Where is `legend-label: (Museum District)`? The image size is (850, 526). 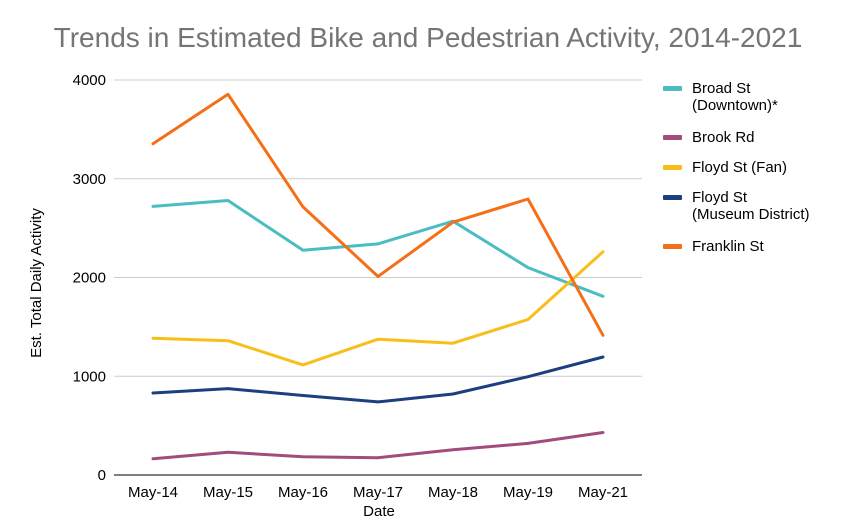
legend-label: (Museum District) is located at coordinates (751, 214).